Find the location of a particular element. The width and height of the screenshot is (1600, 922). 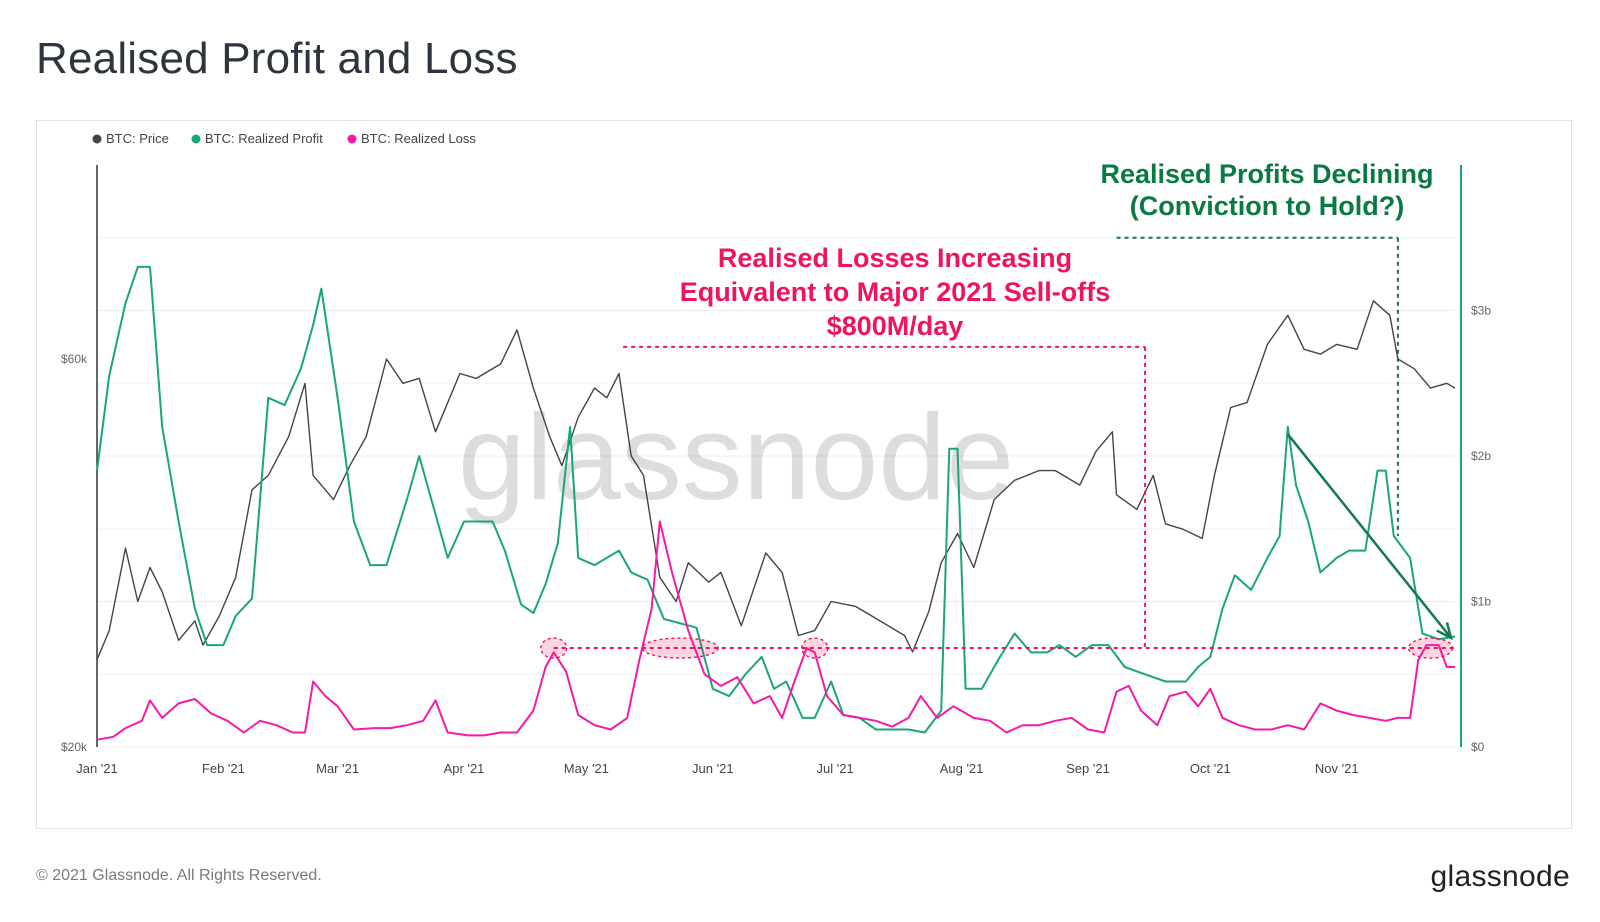

y-left-tick-label: $20k is located at coordinates (74, 747).